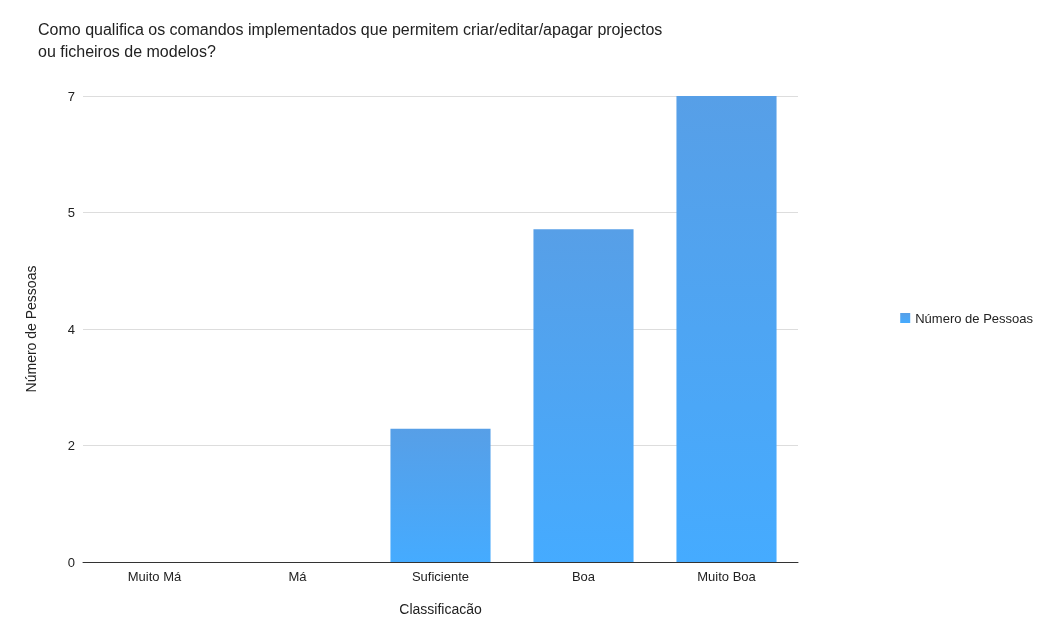 This screenshot has width=1062, height=641. What do you see at coordinates (440, 609) in the screenshot?
I see `x-axis-title: Classificacão` at bounding box center [440, 609].